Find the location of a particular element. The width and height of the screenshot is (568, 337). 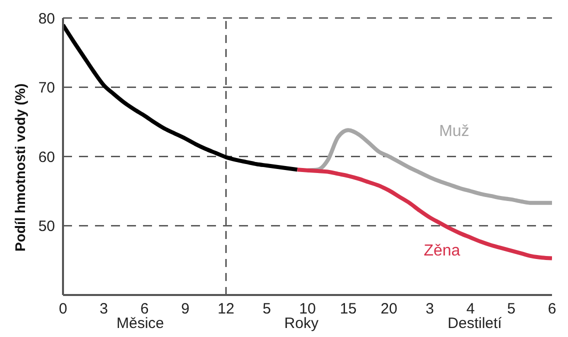

y-tick-label: 80 is located at coordinates (46, 19).